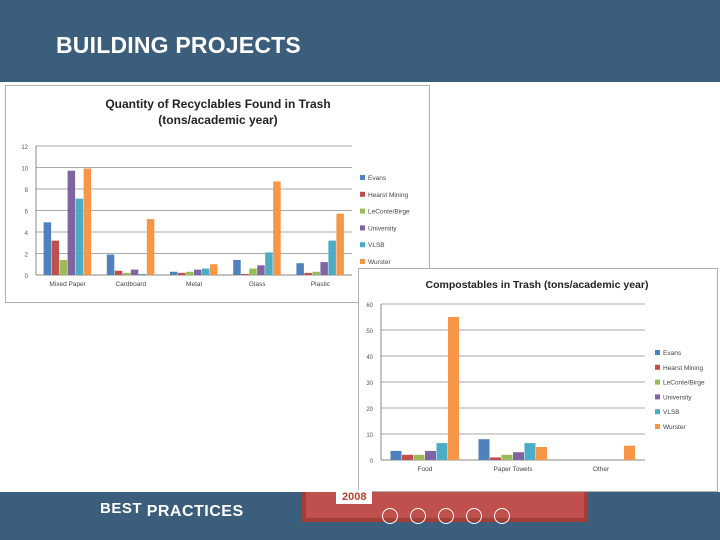 This screenshot has height=540, width=720. I want to click on recyclables-xtick: Glass, so click(257, 284).